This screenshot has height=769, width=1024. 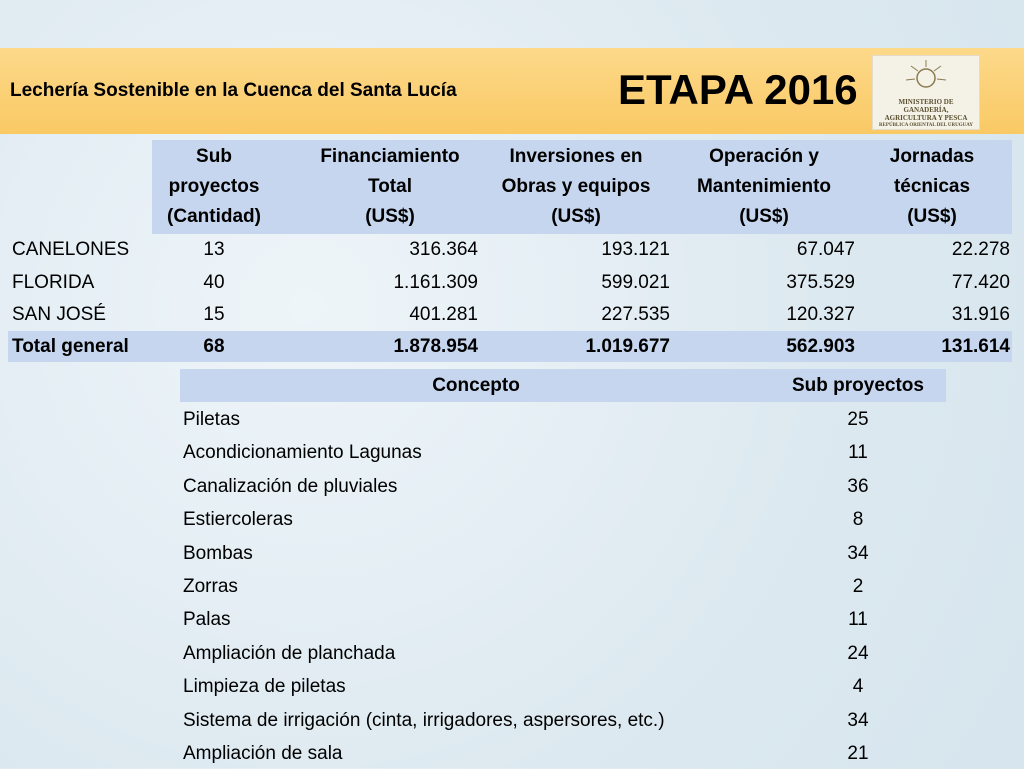 What do you see at coordinates (926, 118) in the screenshot?
I see `logo-line: AGRICULTURA Y PESCA` at bounding box center [926, 118].